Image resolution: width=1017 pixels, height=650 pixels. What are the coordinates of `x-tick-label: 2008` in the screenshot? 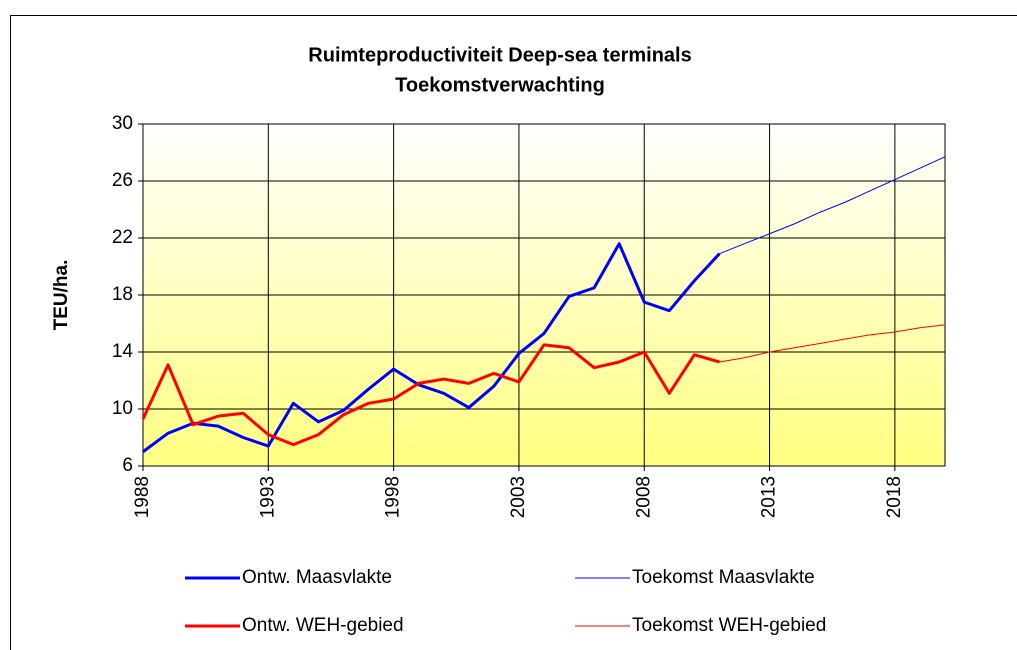 It's located at (643, 497).